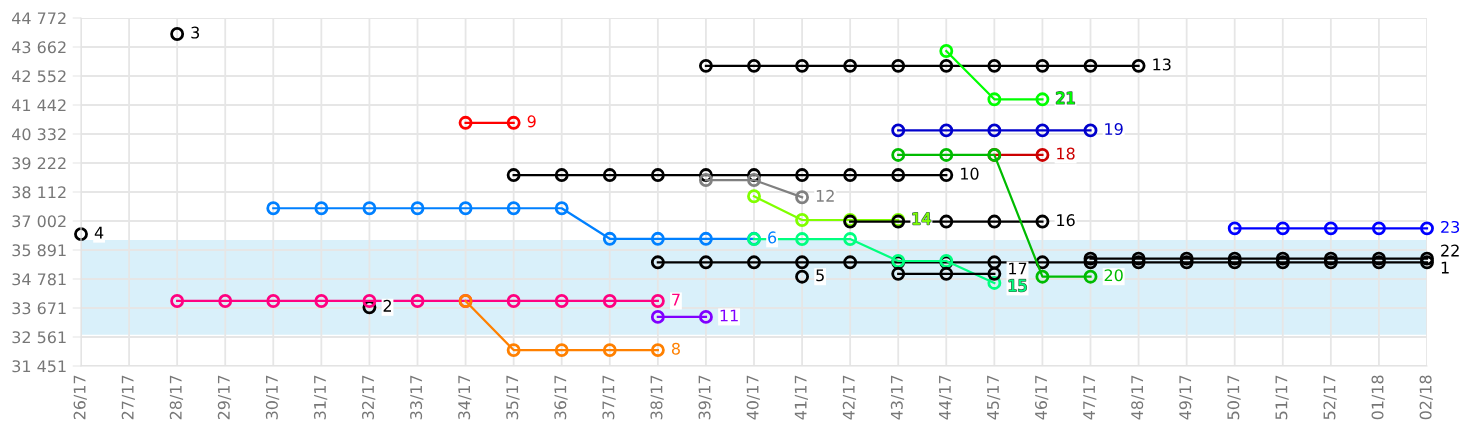 Image resolution: width=1475 pixels, height=434 pixels. Describe the element at coordinates (609, 397) in the screenshot. I see `x-tick-label: 37/17` at that location.